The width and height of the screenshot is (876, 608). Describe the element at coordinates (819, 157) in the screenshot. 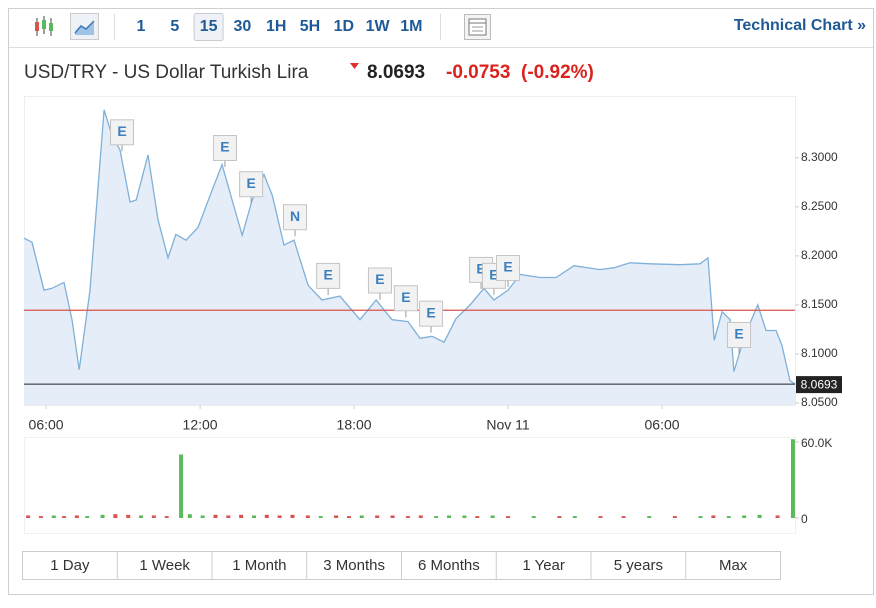

I see `y-tick-label: 8.3000` at that location.